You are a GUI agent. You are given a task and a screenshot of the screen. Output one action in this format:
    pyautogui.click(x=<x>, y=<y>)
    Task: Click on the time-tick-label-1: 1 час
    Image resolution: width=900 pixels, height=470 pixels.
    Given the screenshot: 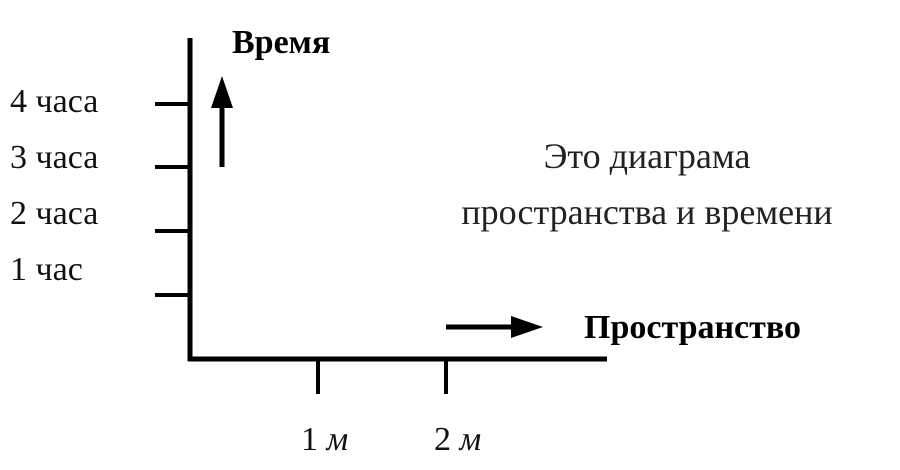 What is the action you would take?
    pyautogui.click(x=46, y=269)
    